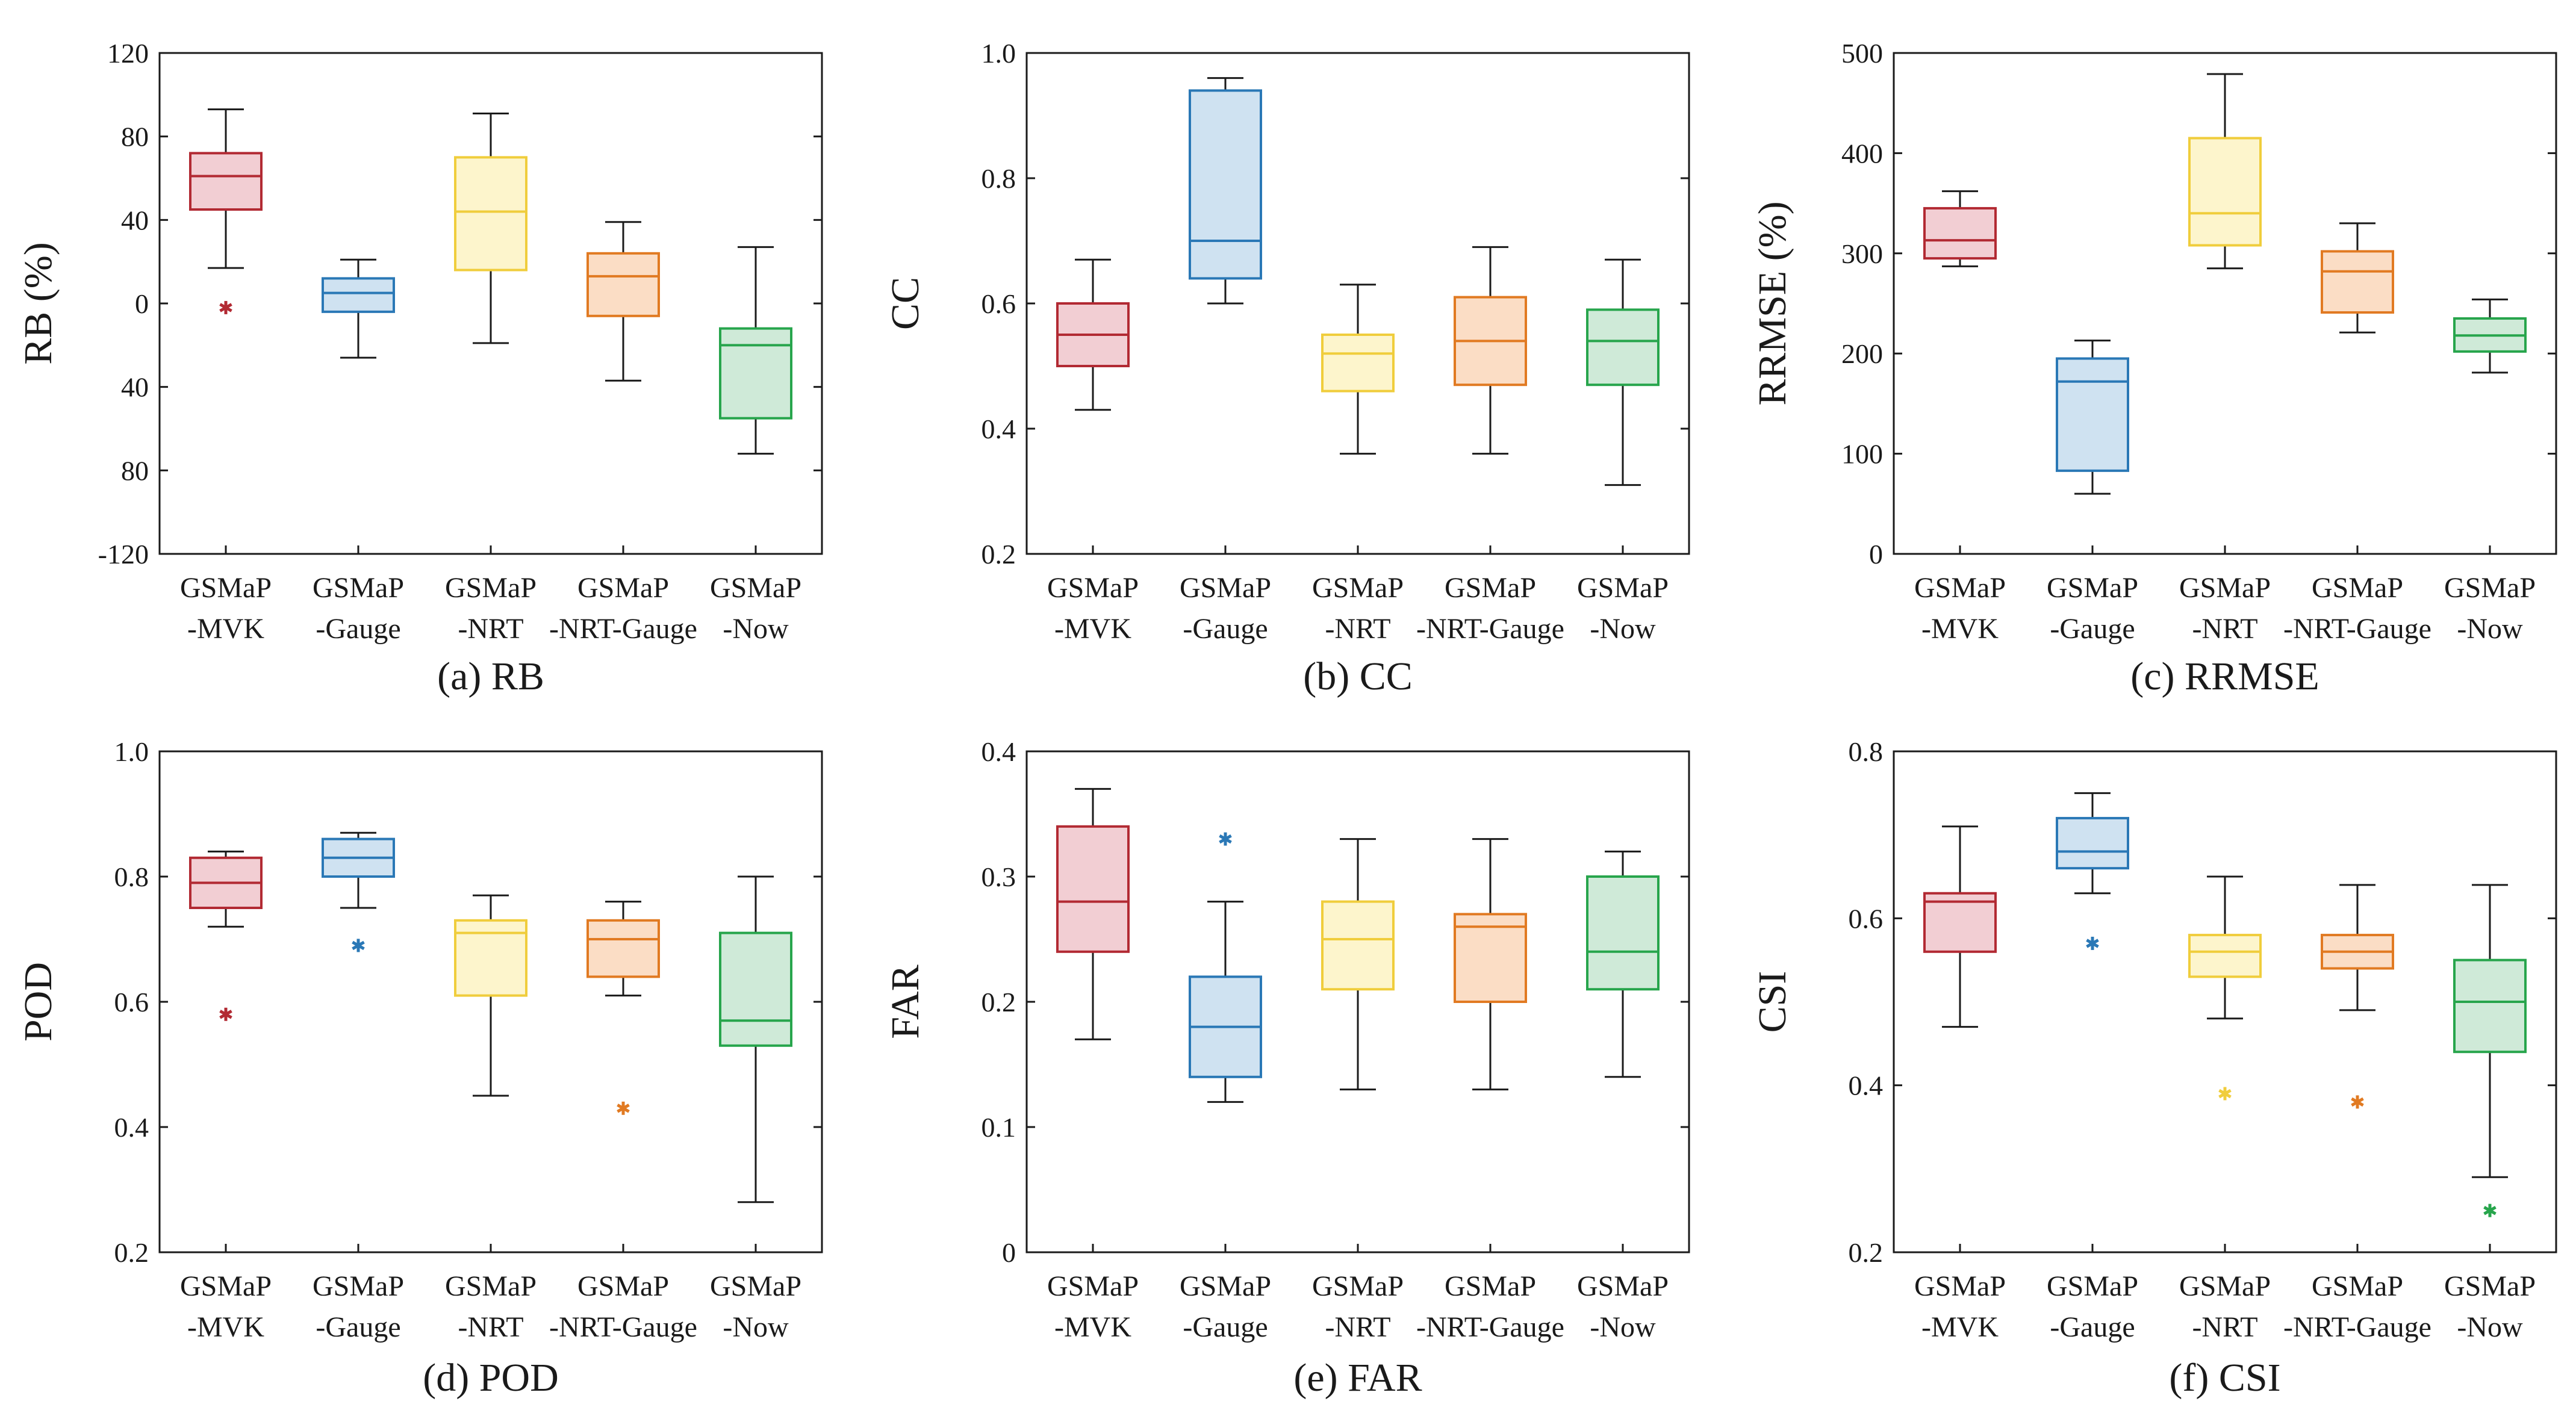 This screenshot has height=1413, width=2576. Describe the element at coordinates (38, 303) in the screenshot. I see `y-axis-label: RB (%)` at that location.